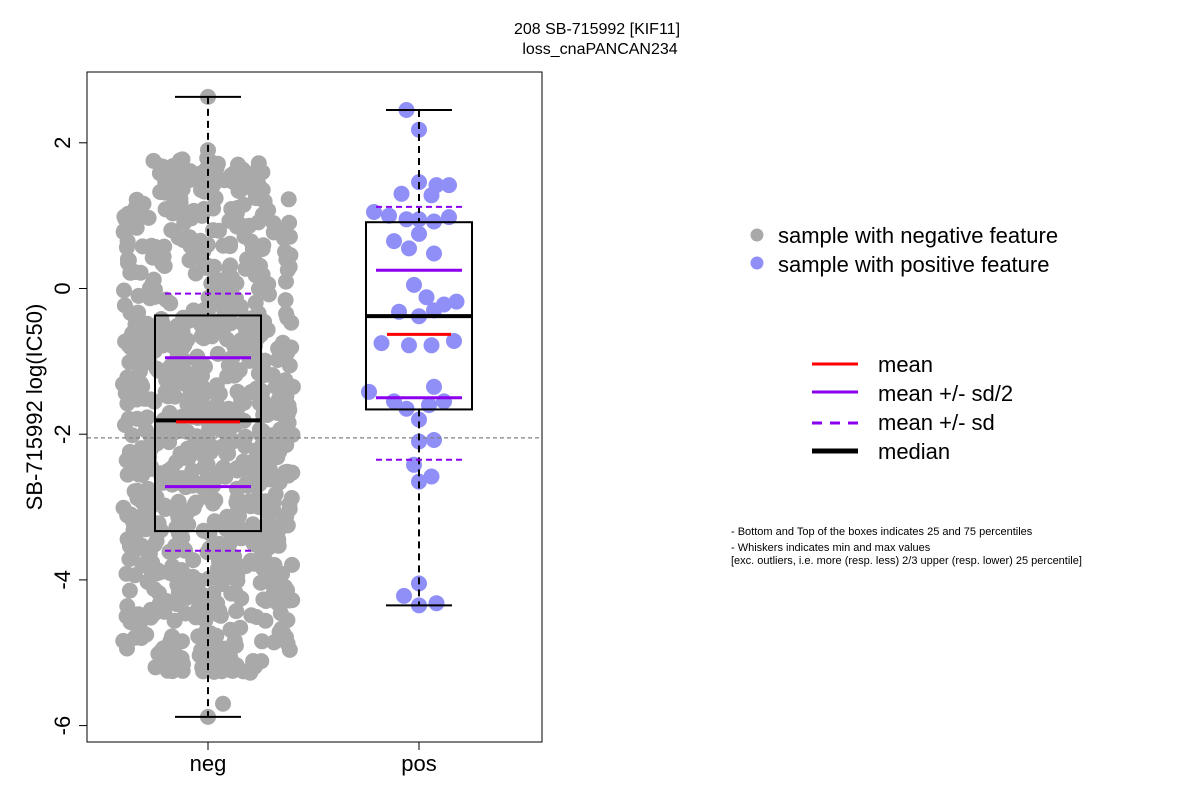 This screenshot has height=800, width=1200. I want to click on y-axis-label: SB-715992 log(IC50), so click(34, 407).